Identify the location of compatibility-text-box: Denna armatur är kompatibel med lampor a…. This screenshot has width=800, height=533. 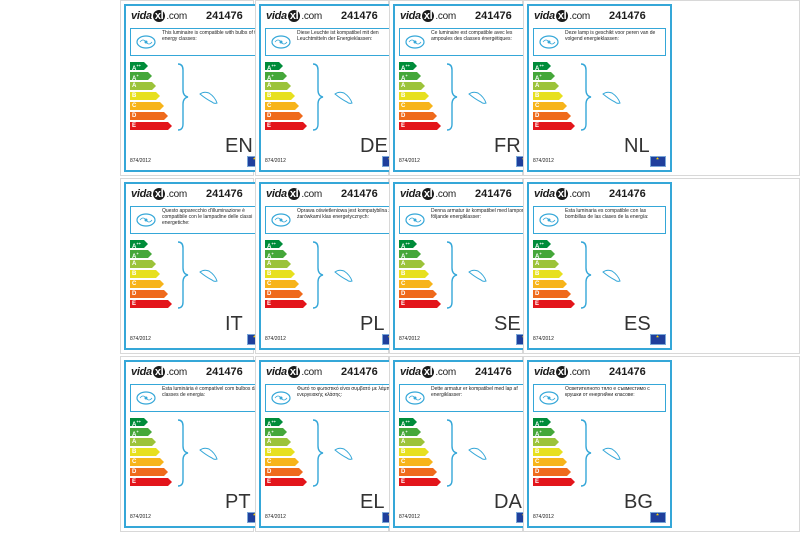
(465, 220).